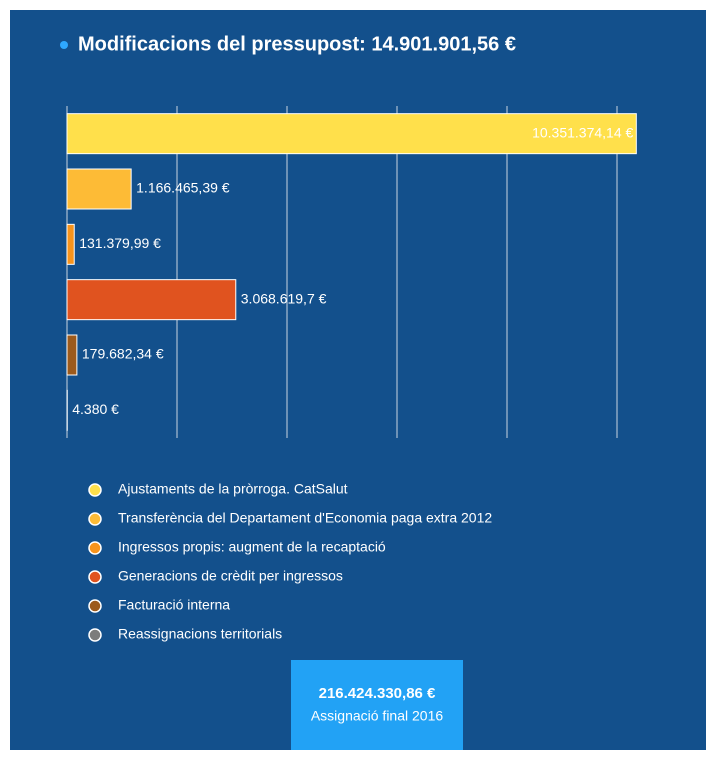 This screenshot has height=774, width=718. I want to click on data-label: 1.166.465,39 €, so click(183, 188).